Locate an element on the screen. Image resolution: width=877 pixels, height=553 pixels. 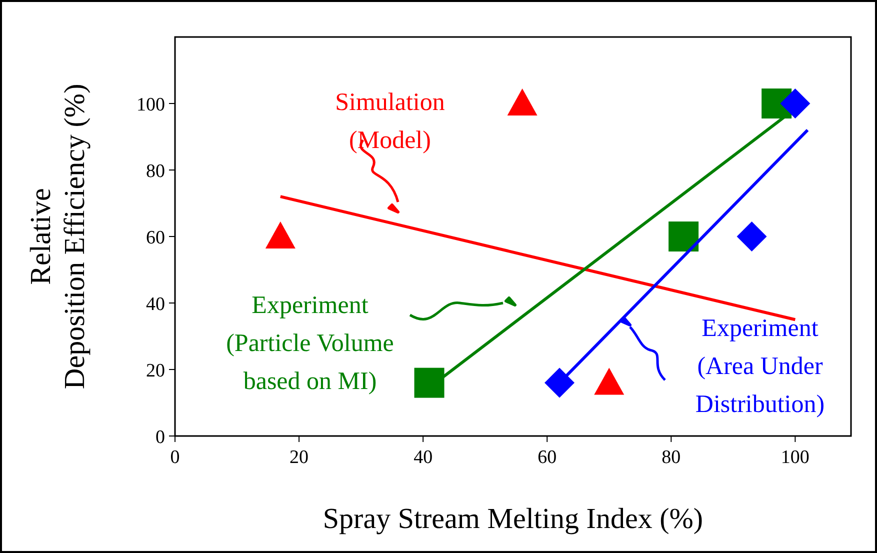
x-tick-label: 40 is located at coordinates (423, 457).